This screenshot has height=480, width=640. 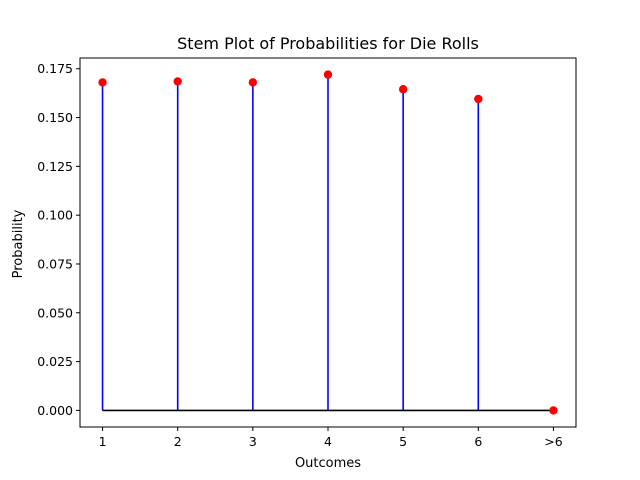 What do you see at coordinates (253, 441) in the screenshot?
I see `x-tick-label: 3` at bounding box center [253, 441].